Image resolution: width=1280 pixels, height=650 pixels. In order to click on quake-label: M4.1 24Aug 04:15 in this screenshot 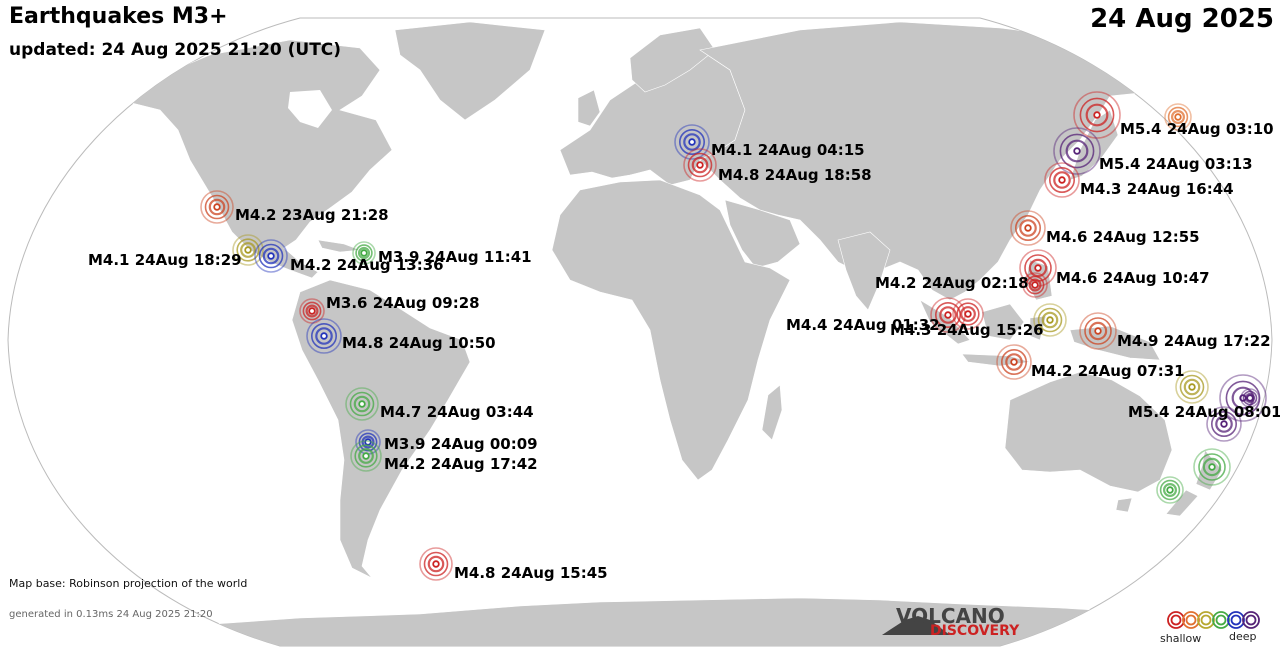, I will do `click(788, 150)`.